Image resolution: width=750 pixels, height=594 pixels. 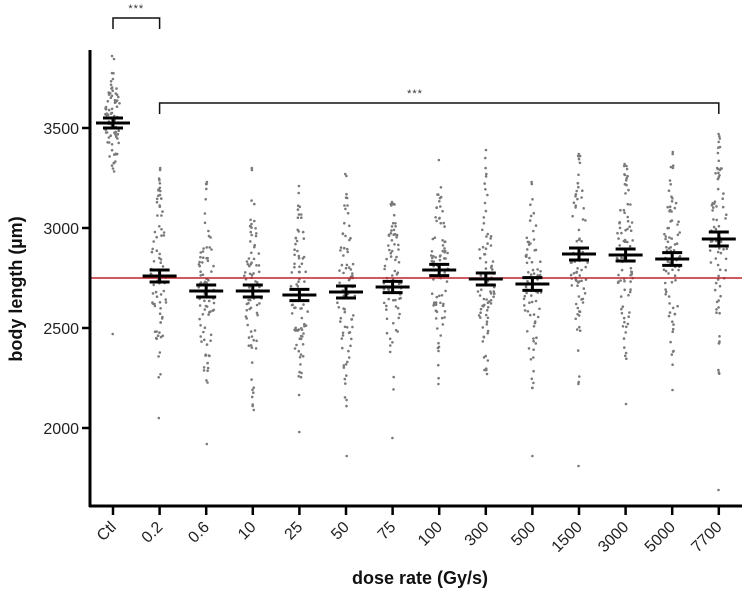 What do you see at coordinates (387, 531) in the screenshot?
I see `x-tick-label: 75` at bounding box center [387, 531].